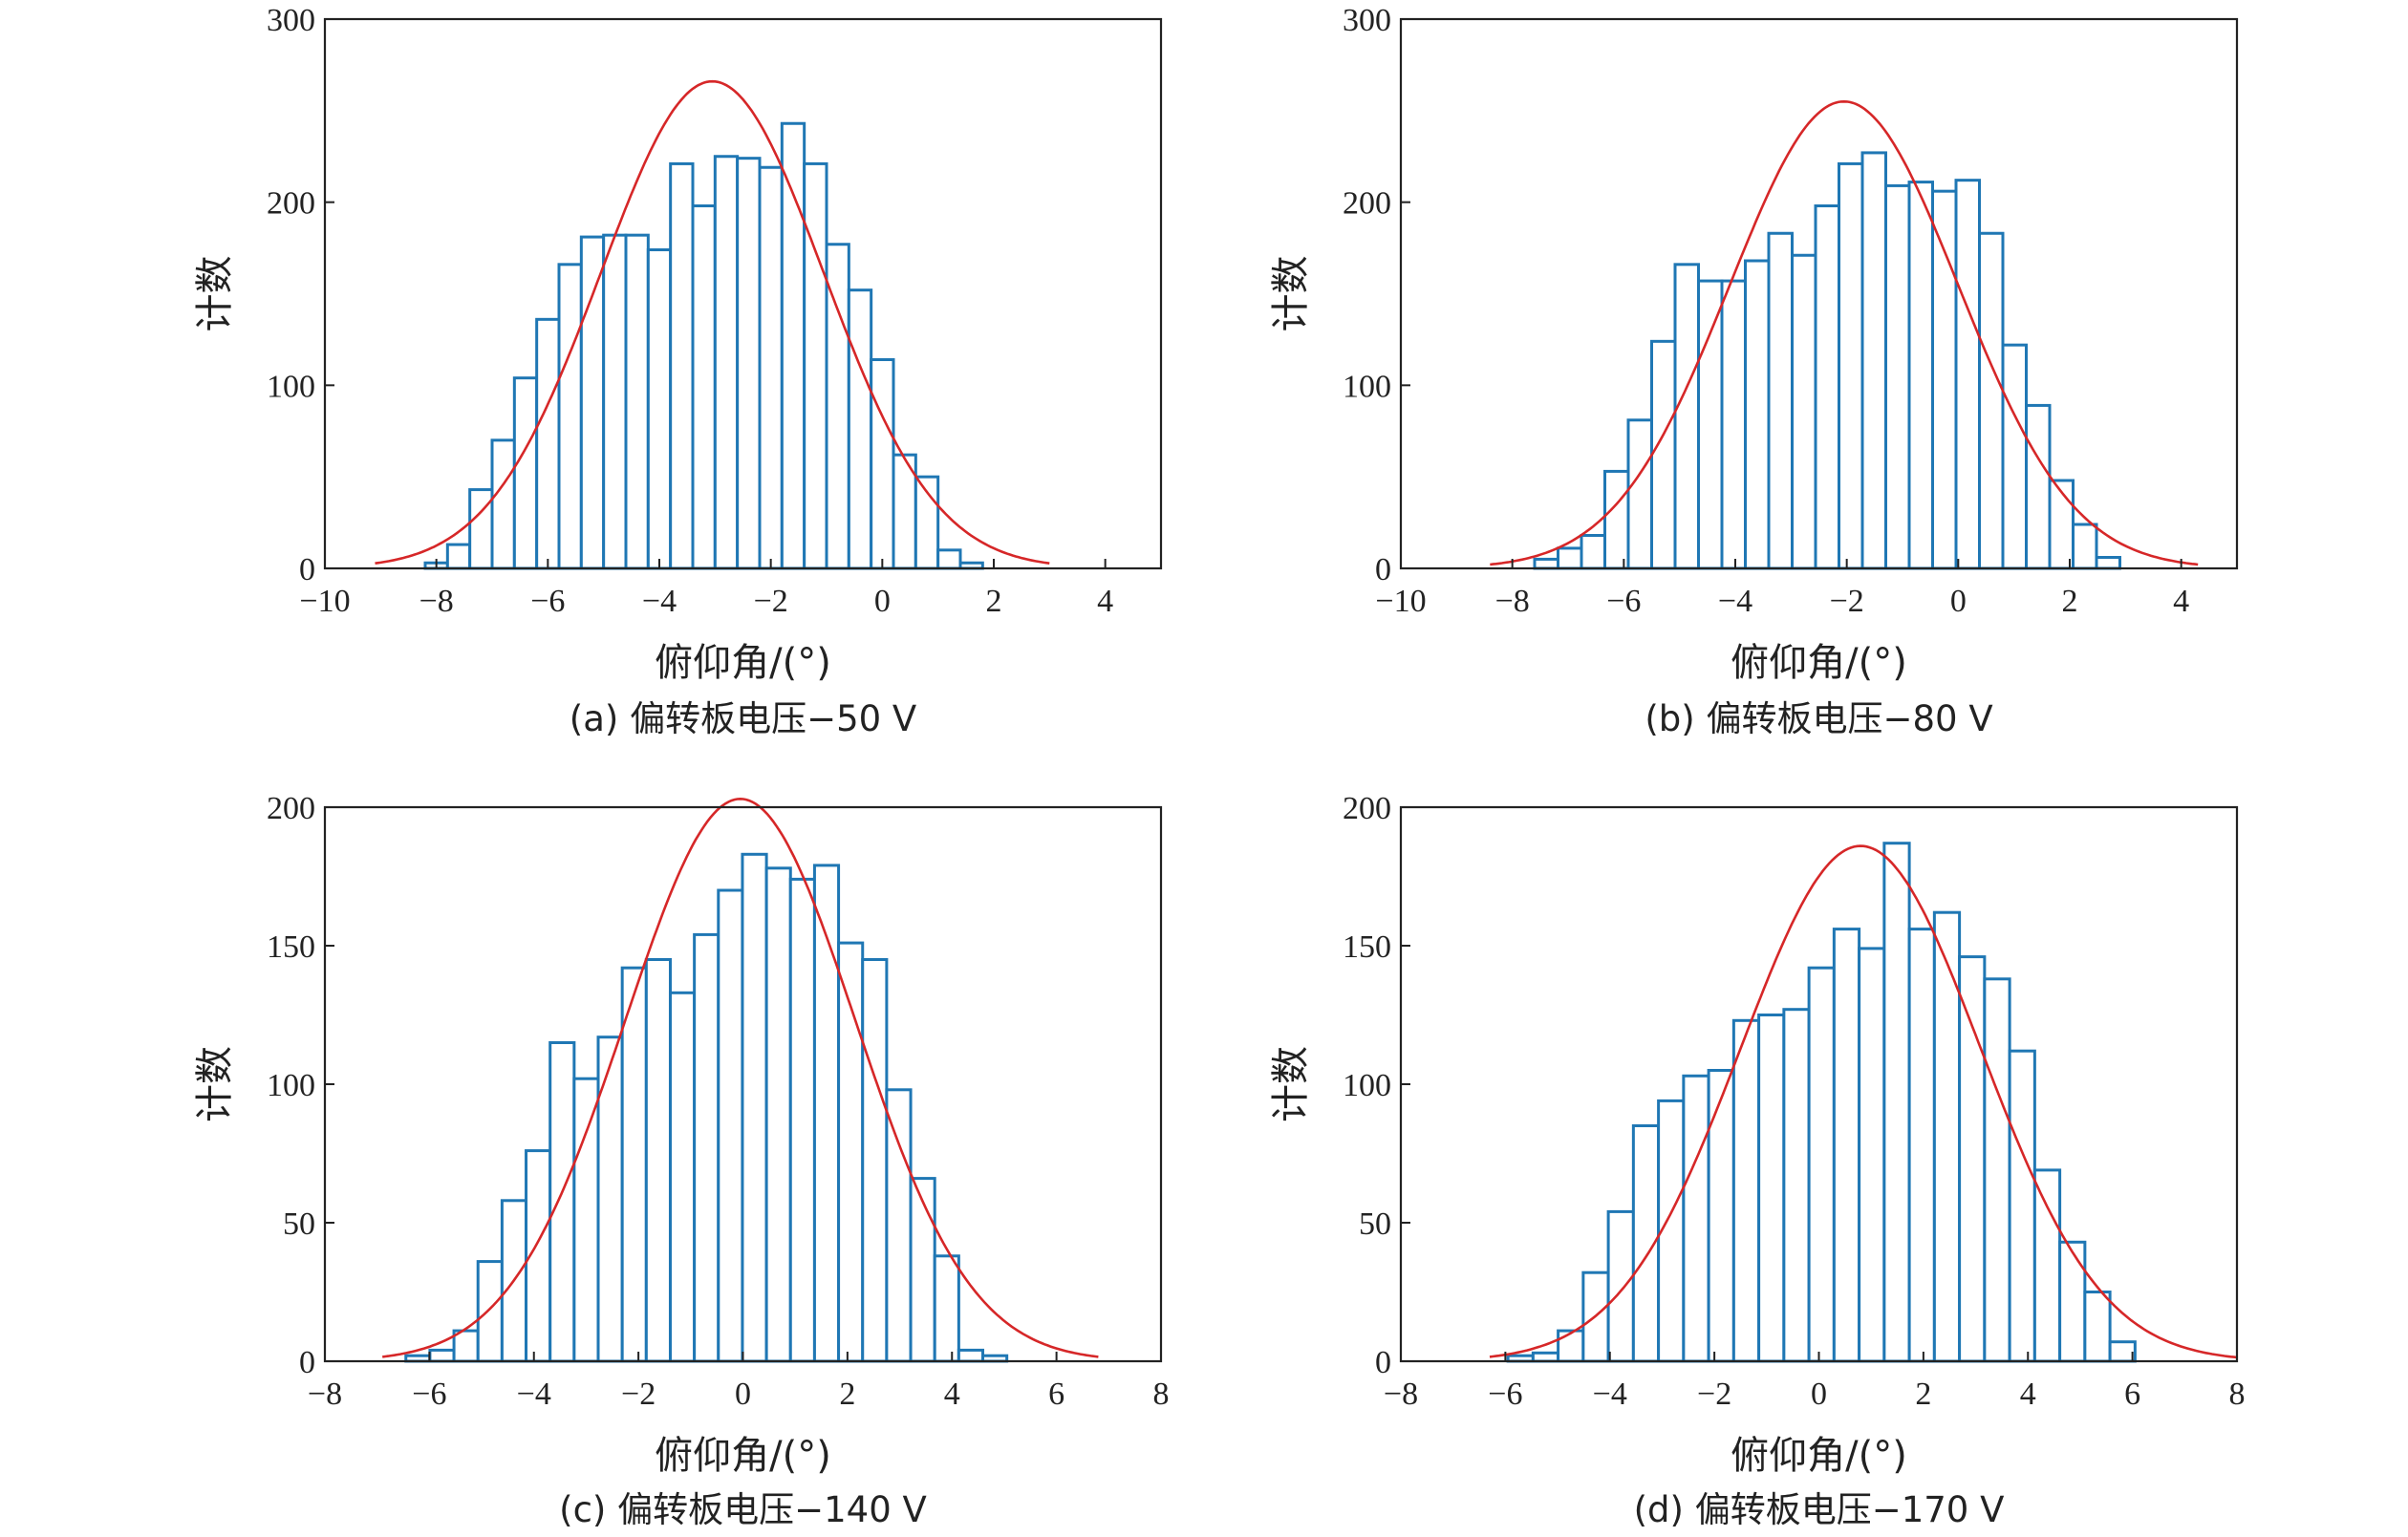  I want to click on x-tick-label: 6, so click(1056, 1394).